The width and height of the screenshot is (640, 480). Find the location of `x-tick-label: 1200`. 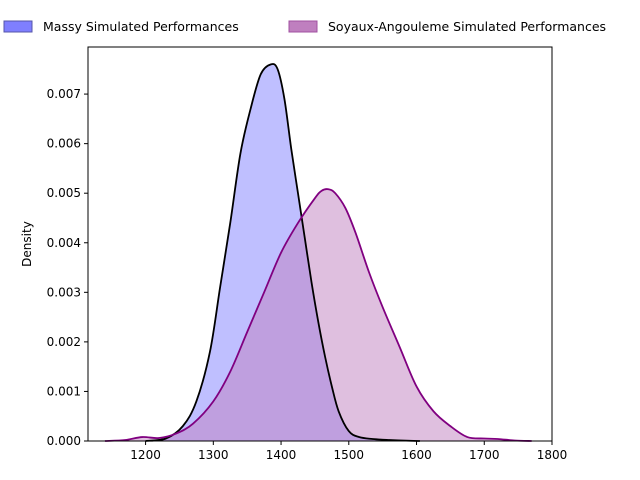

x-tick-label: 1200 is located at coordinates (145, 455).